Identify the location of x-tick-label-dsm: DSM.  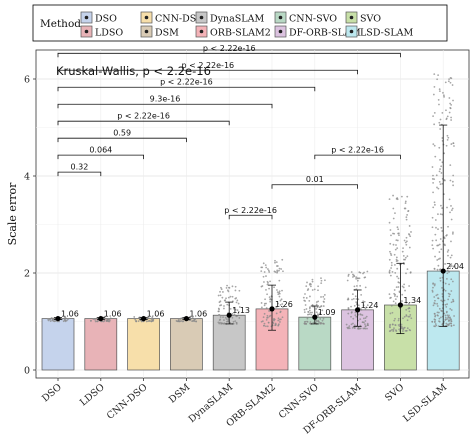
(180, 394).